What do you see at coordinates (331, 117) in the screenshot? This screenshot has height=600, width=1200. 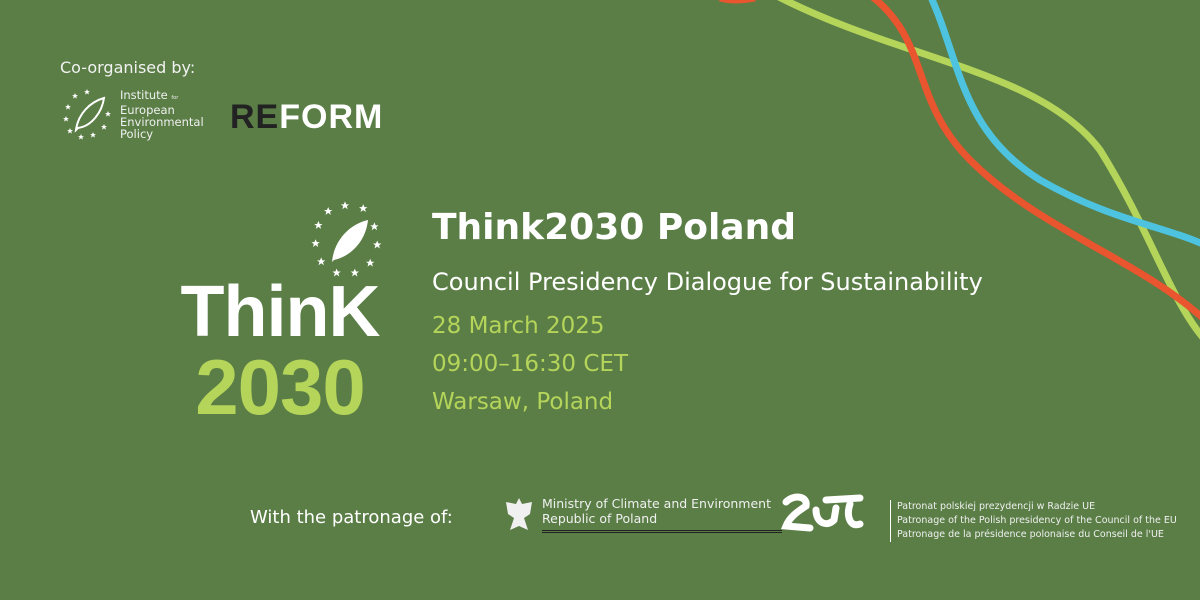 I see `reform-text: FORM` at bounding box center [331, 117].